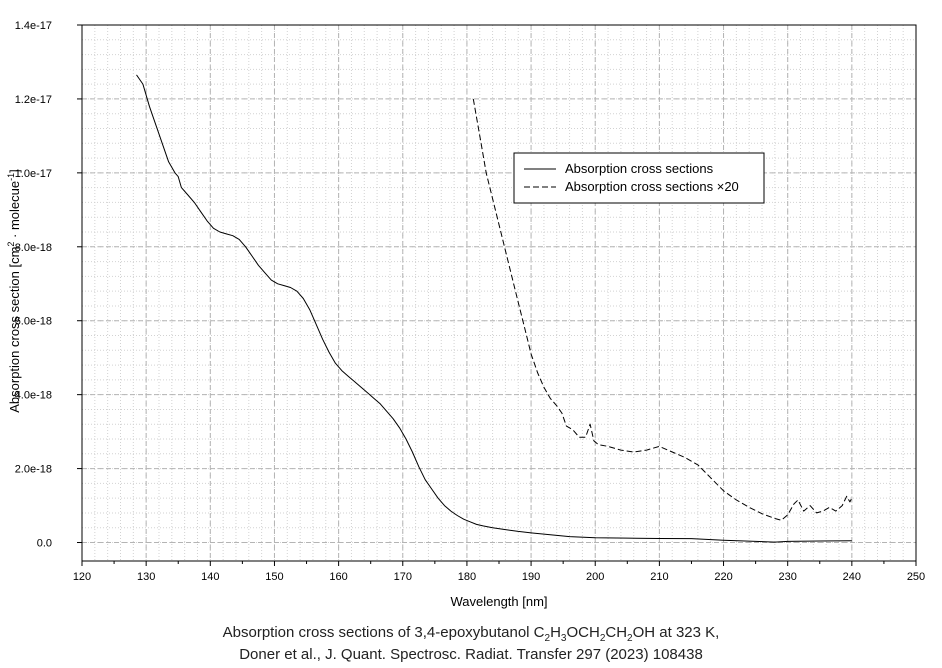  Describe the element at coordinates (498, 601) in the screenshot. I see `x-axis-label: Wavelength [nm]` at that location.